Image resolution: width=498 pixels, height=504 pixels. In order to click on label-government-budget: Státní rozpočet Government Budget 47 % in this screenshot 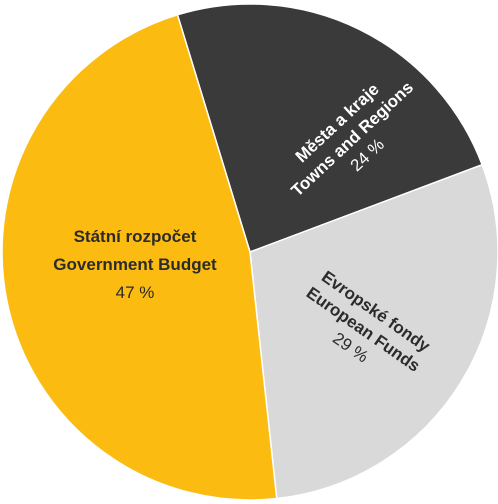, I will do `click(135, 264)`.